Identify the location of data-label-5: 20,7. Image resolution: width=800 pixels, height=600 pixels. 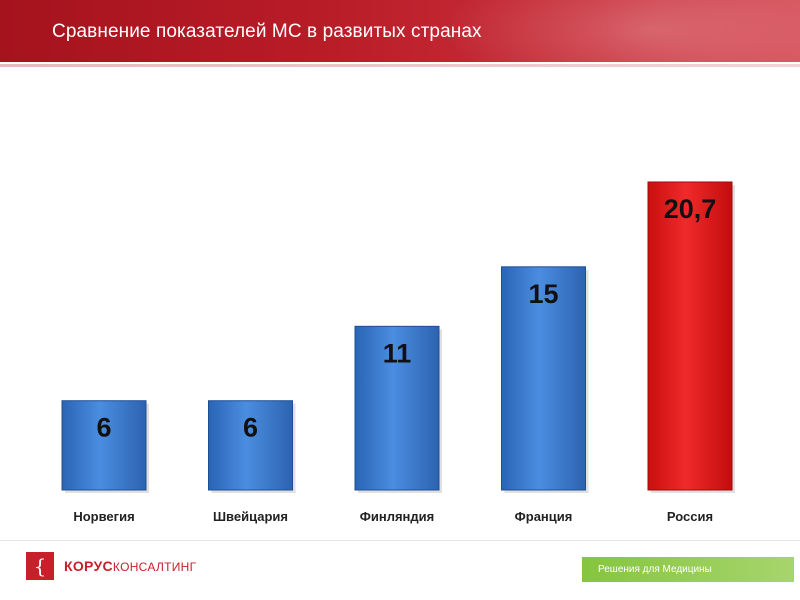
(690, 209).